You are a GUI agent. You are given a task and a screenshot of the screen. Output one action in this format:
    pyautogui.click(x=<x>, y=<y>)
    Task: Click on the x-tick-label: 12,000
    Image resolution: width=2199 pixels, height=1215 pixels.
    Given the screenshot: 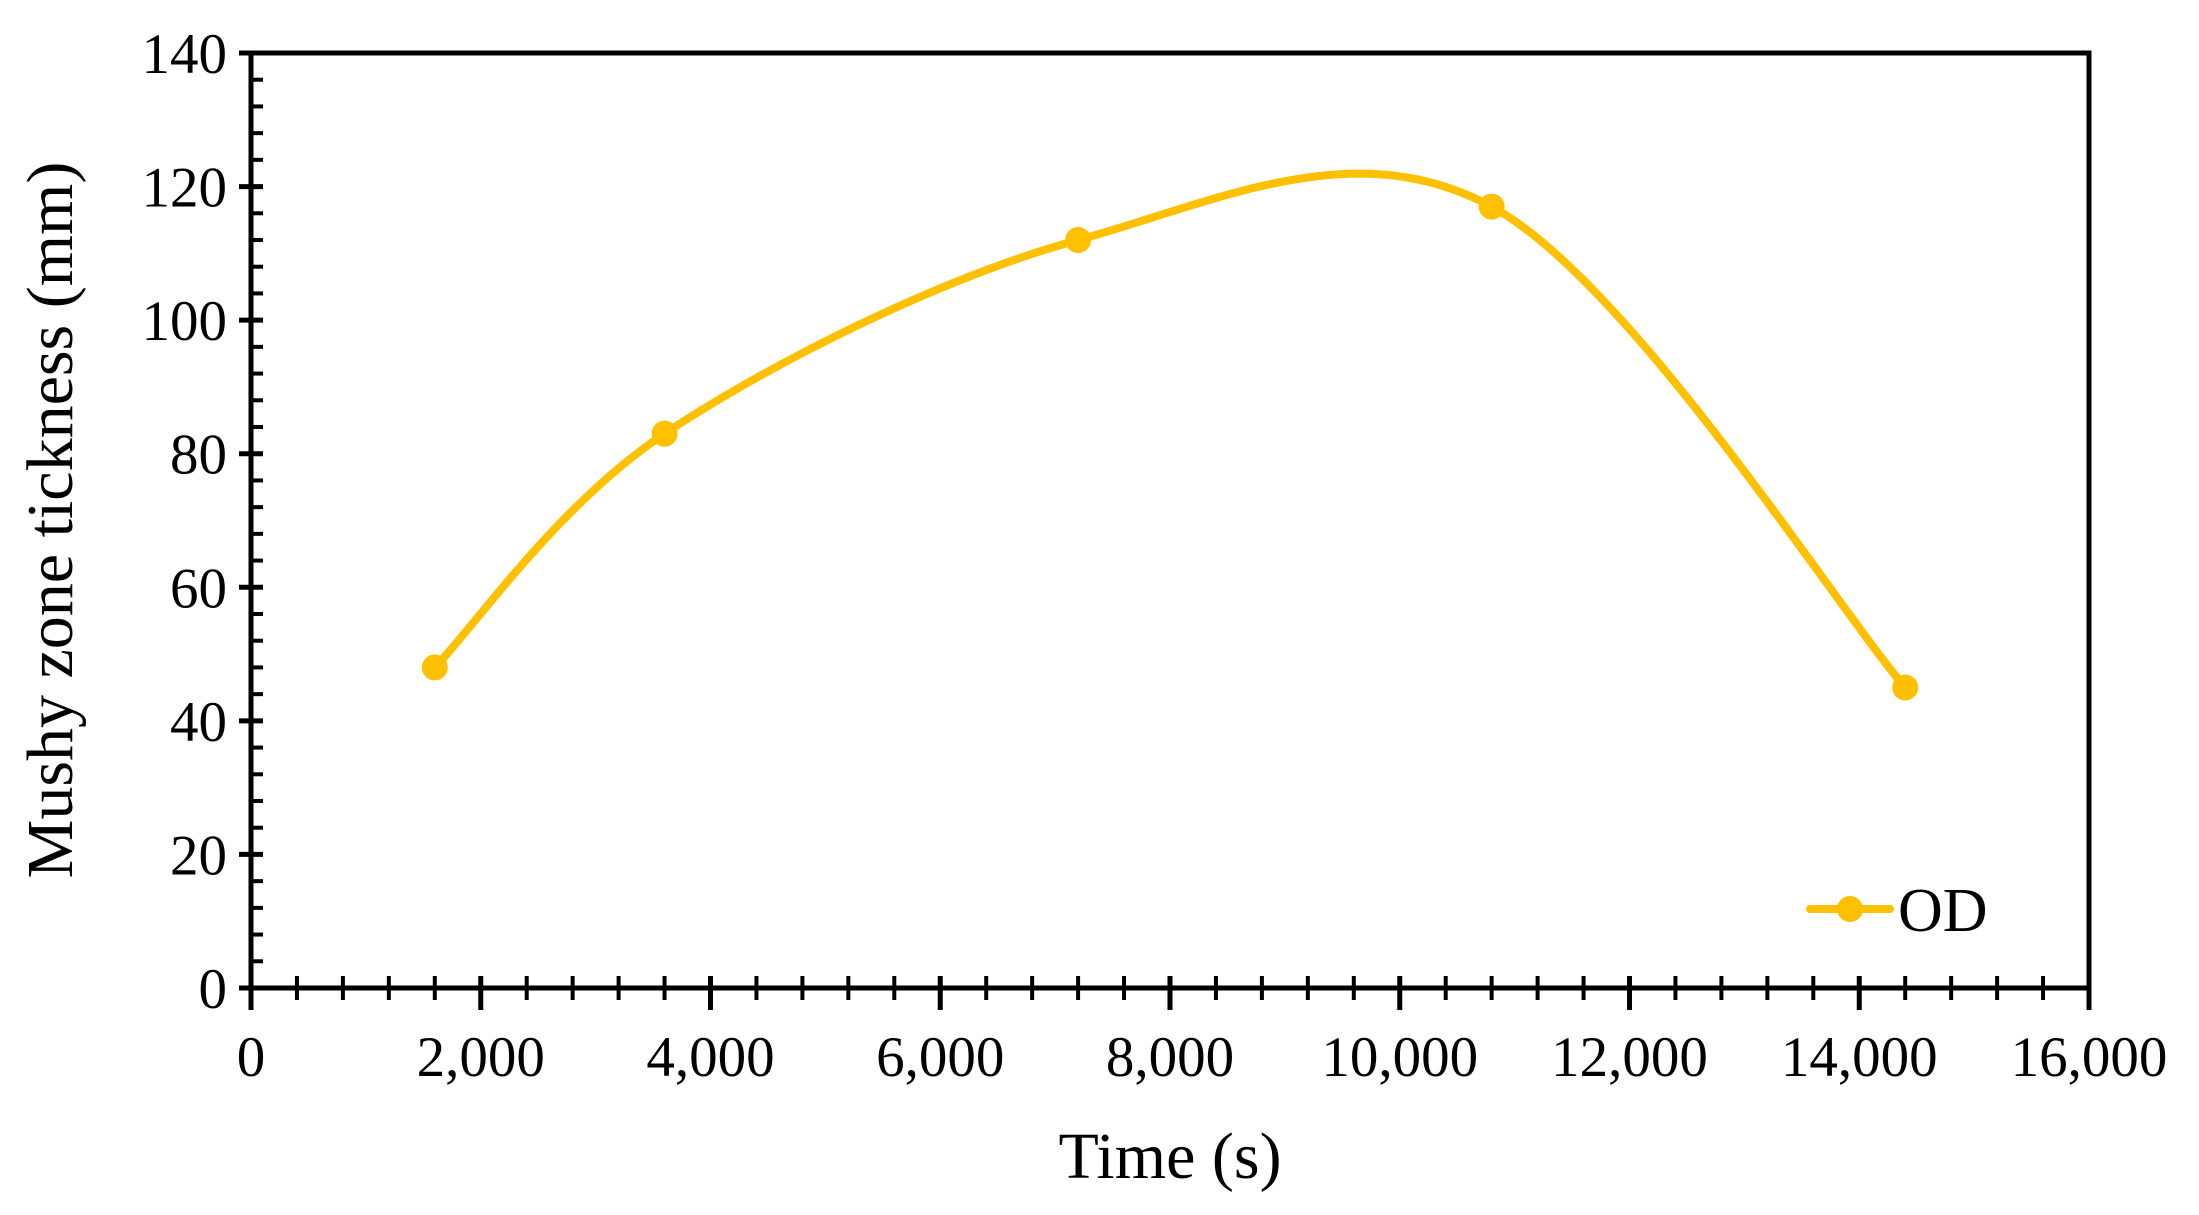 What is the action you would take?
    pyautogui.click(x=1629, y=1057)
    